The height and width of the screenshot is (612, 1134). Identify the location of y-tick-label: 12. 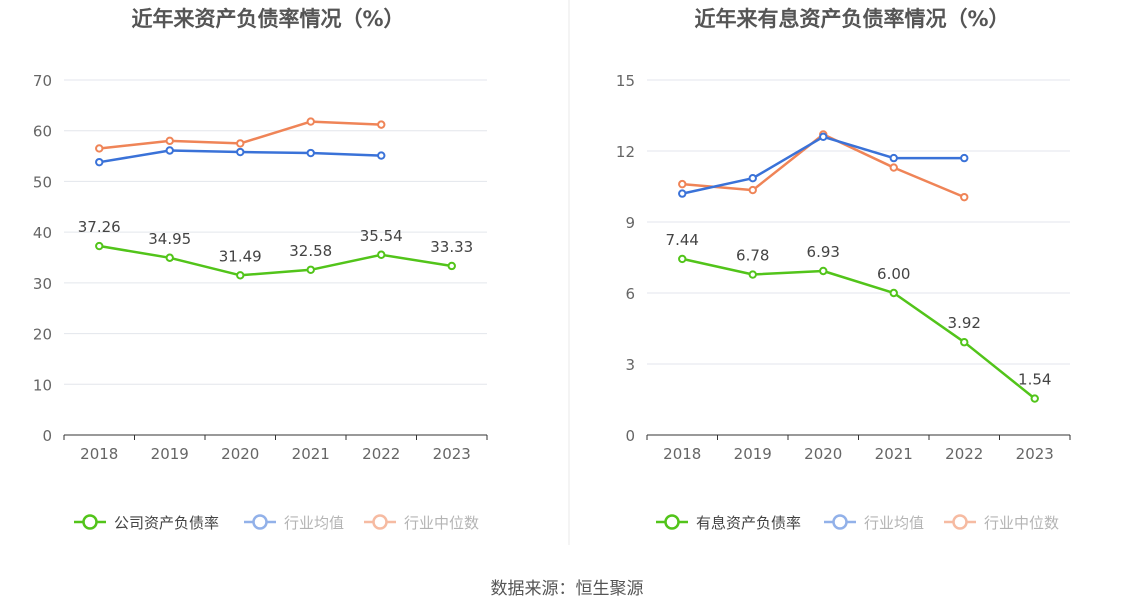
(625, 152).